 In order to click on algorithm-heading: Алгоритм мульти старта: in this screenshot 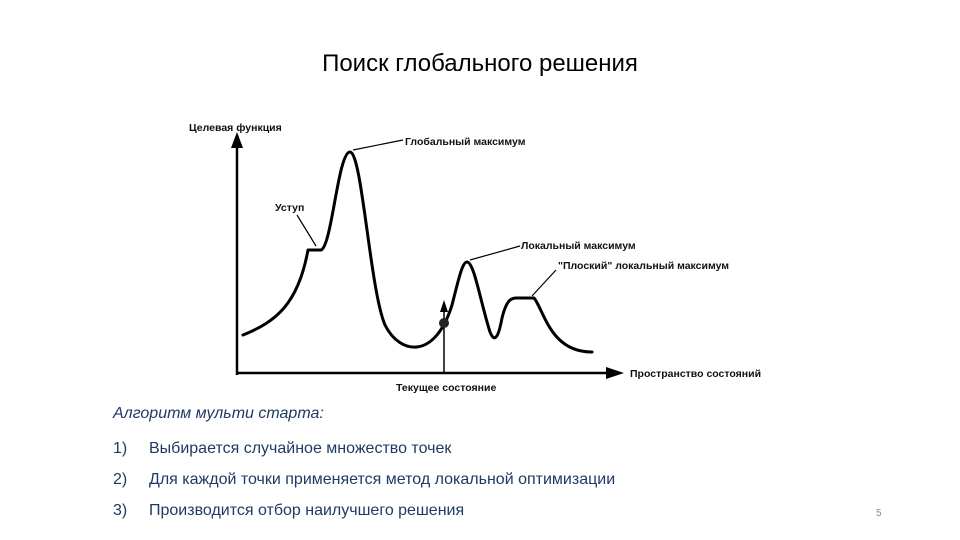, I will do `click(218, 413)`.